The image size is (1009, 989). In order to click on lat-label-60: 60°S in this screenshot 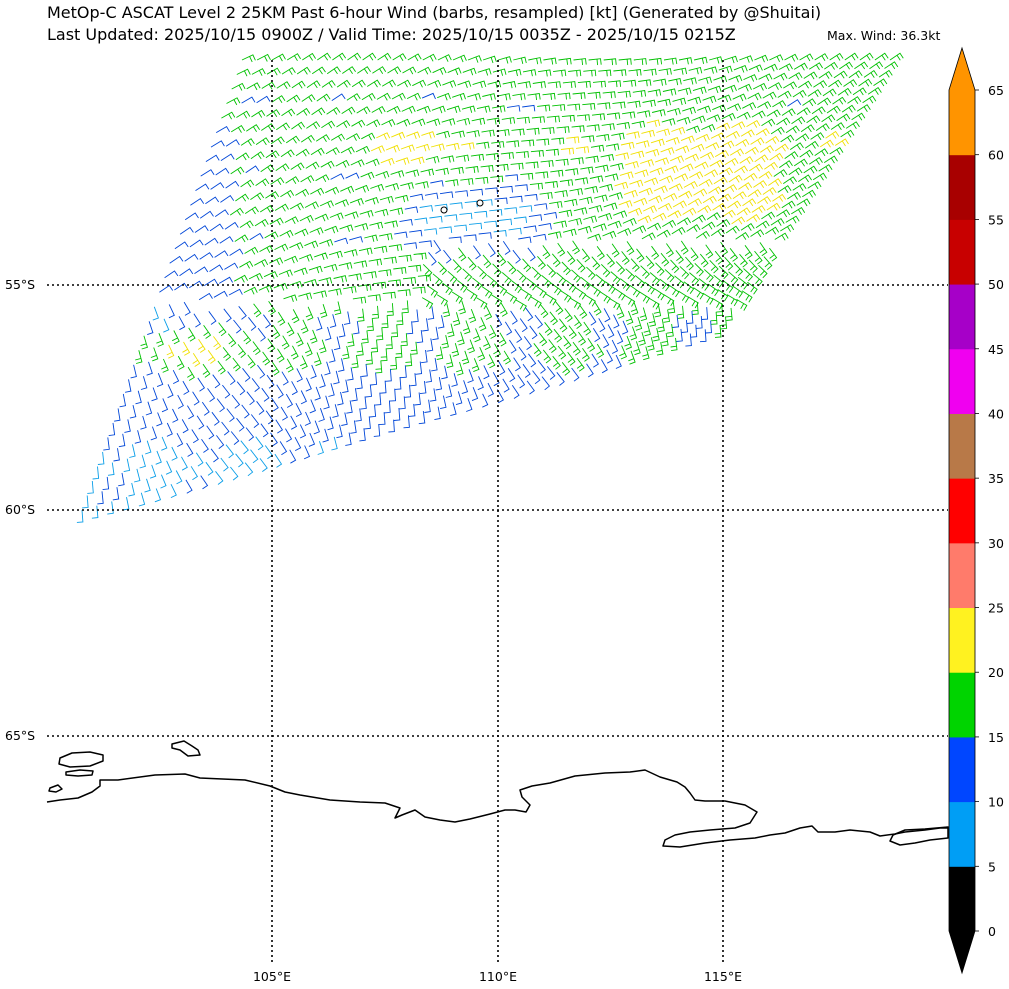, I will do `click(20, 509)`.